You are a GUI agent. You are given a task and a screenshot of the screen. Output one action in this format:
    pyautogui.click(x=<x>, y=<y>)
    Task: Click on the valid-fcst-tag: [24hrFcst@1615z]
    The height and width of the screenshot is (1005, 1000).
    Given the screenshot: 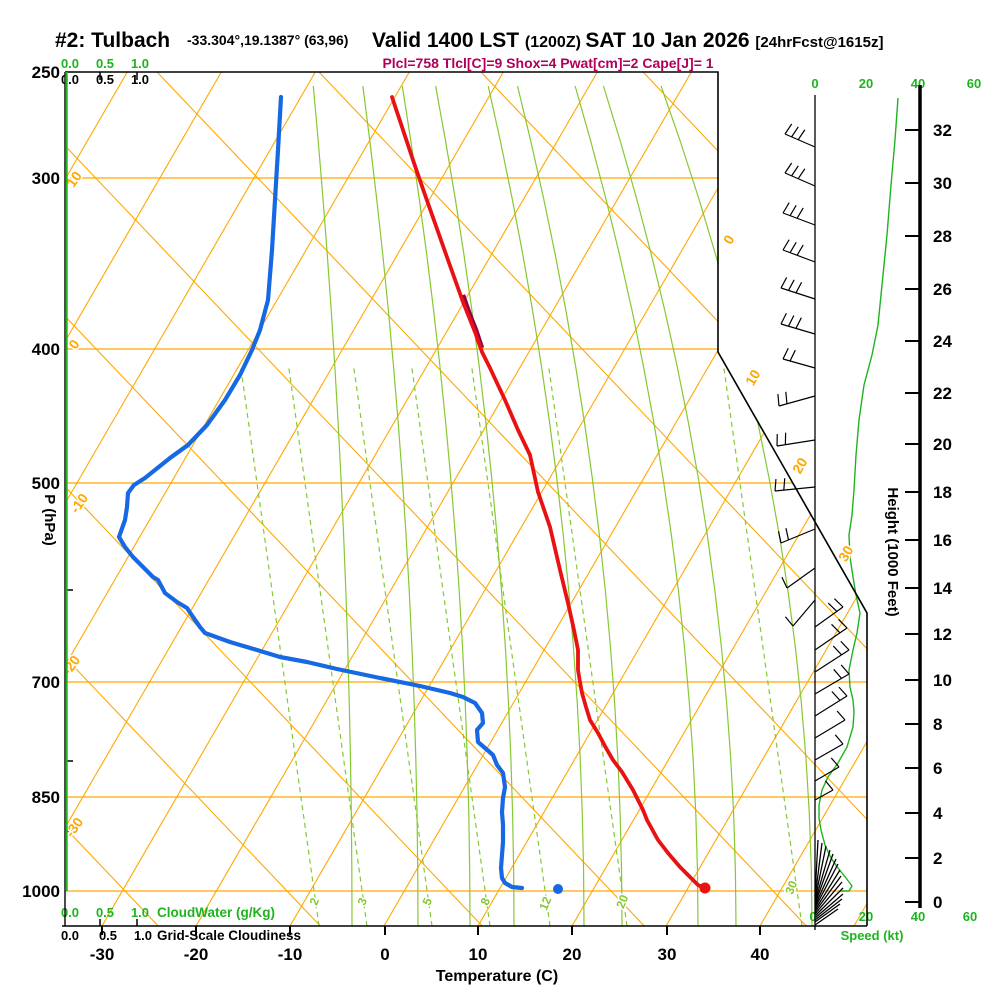 What is the action you would take?
    pyautogui.click(x=819, y=42)
    